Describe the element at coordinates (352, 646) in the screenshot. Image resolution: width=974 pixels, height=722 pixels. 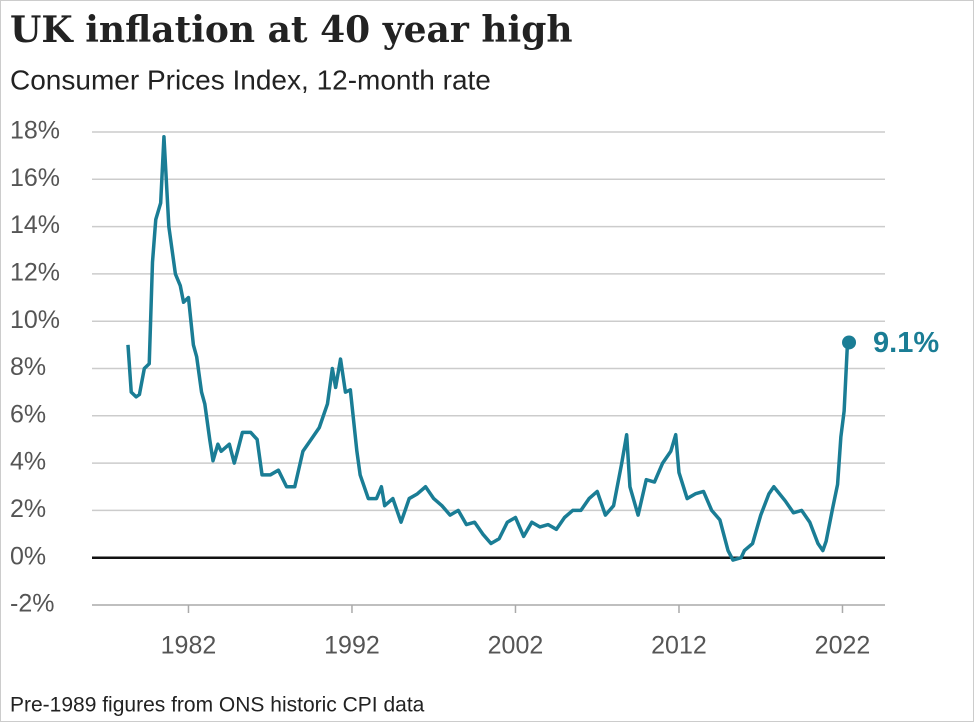
I see `x-tick-label: 1992` at that location.